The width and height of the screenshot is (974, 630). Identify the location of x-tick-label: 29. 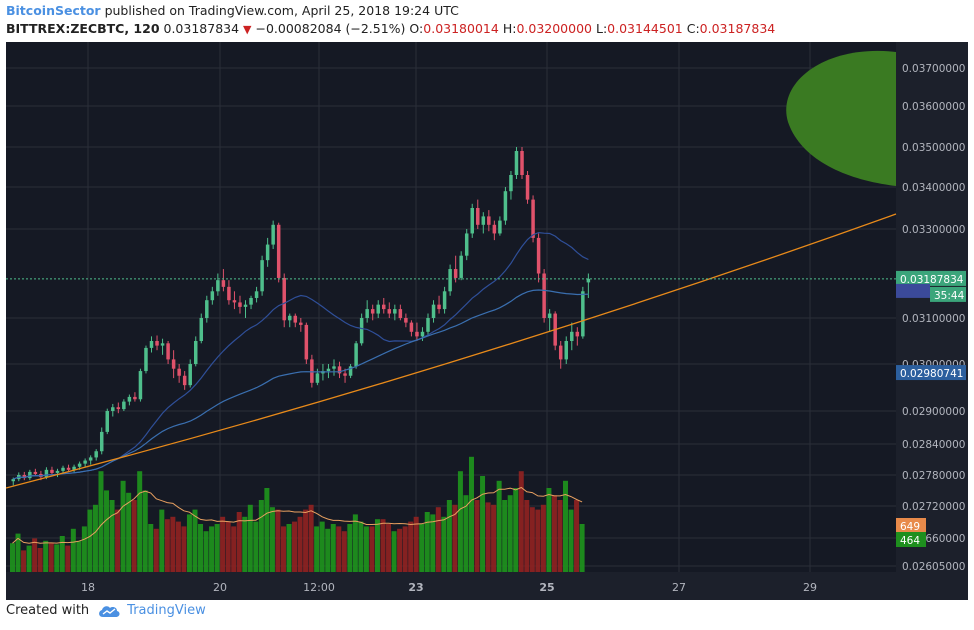
(810, 587).